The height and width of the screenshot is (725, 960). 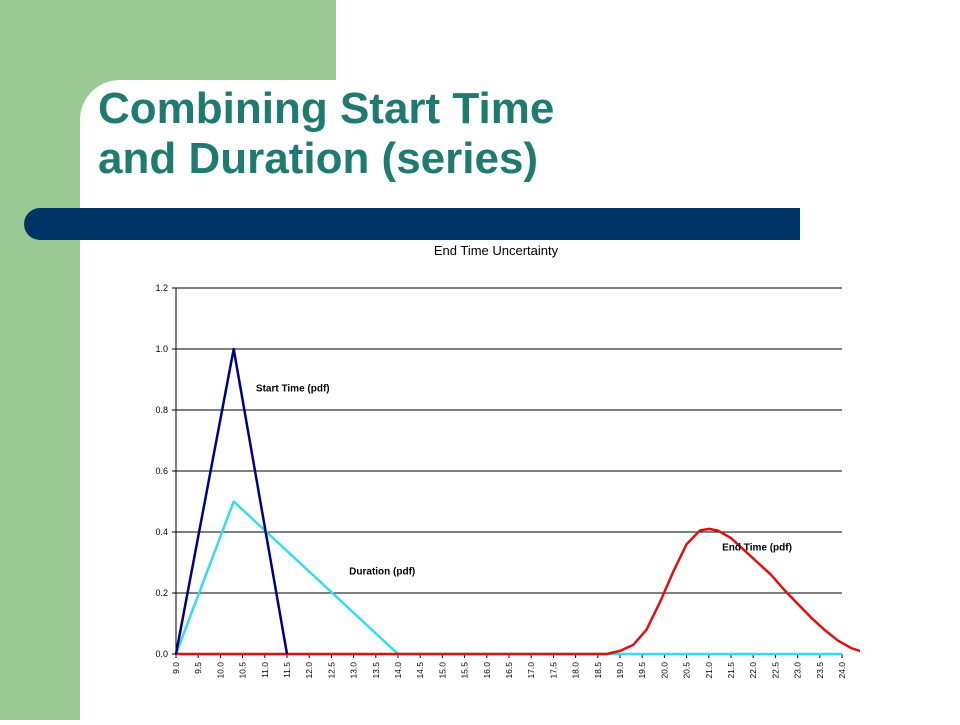 What do you see at coordinates (287, 670) in the screenshot?
I see `x-tick-label: 11.5` at bounding box center [287, 670].